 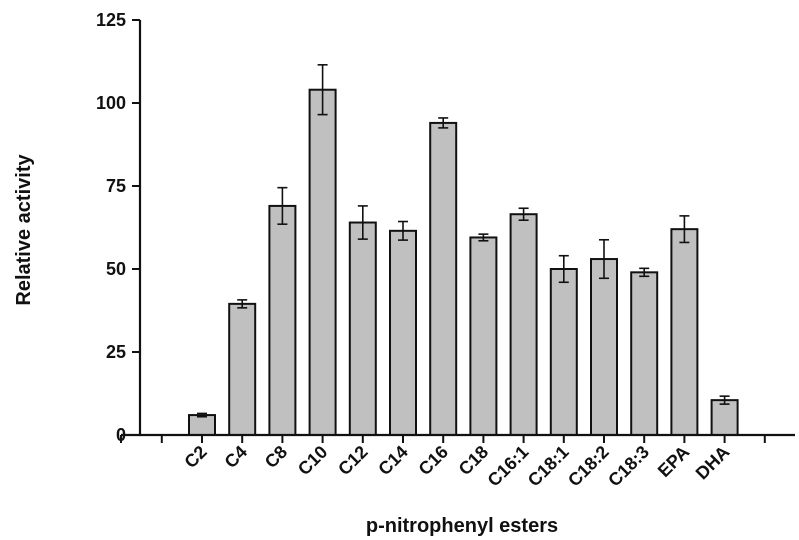 What do you see at coordinates (111, 20) in the screenshot?
I see `y-tick-label: 125` at bounding box center [111, 20].